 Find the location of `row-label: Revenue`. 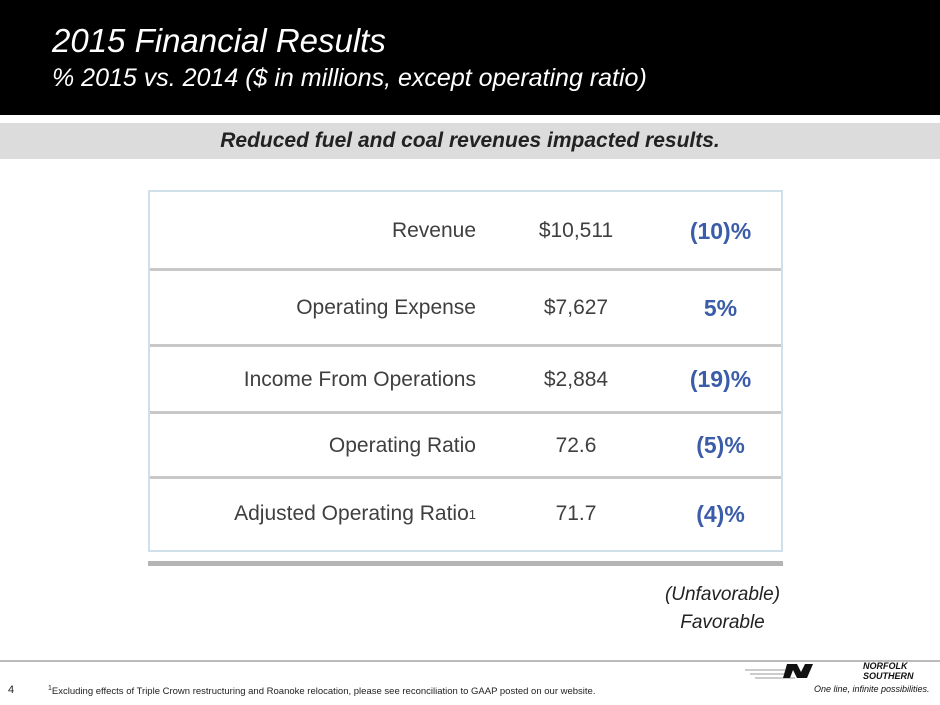

row-label: Revenue is located at coordinates (313, 231).